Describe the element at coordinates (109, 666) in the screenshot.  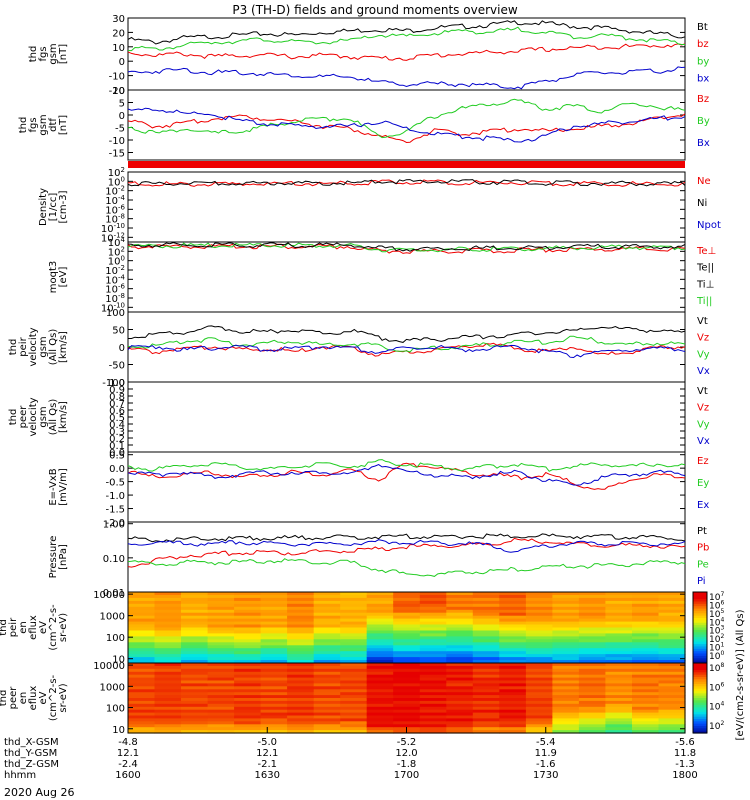
I see `ytick-label: 10000` at that location.